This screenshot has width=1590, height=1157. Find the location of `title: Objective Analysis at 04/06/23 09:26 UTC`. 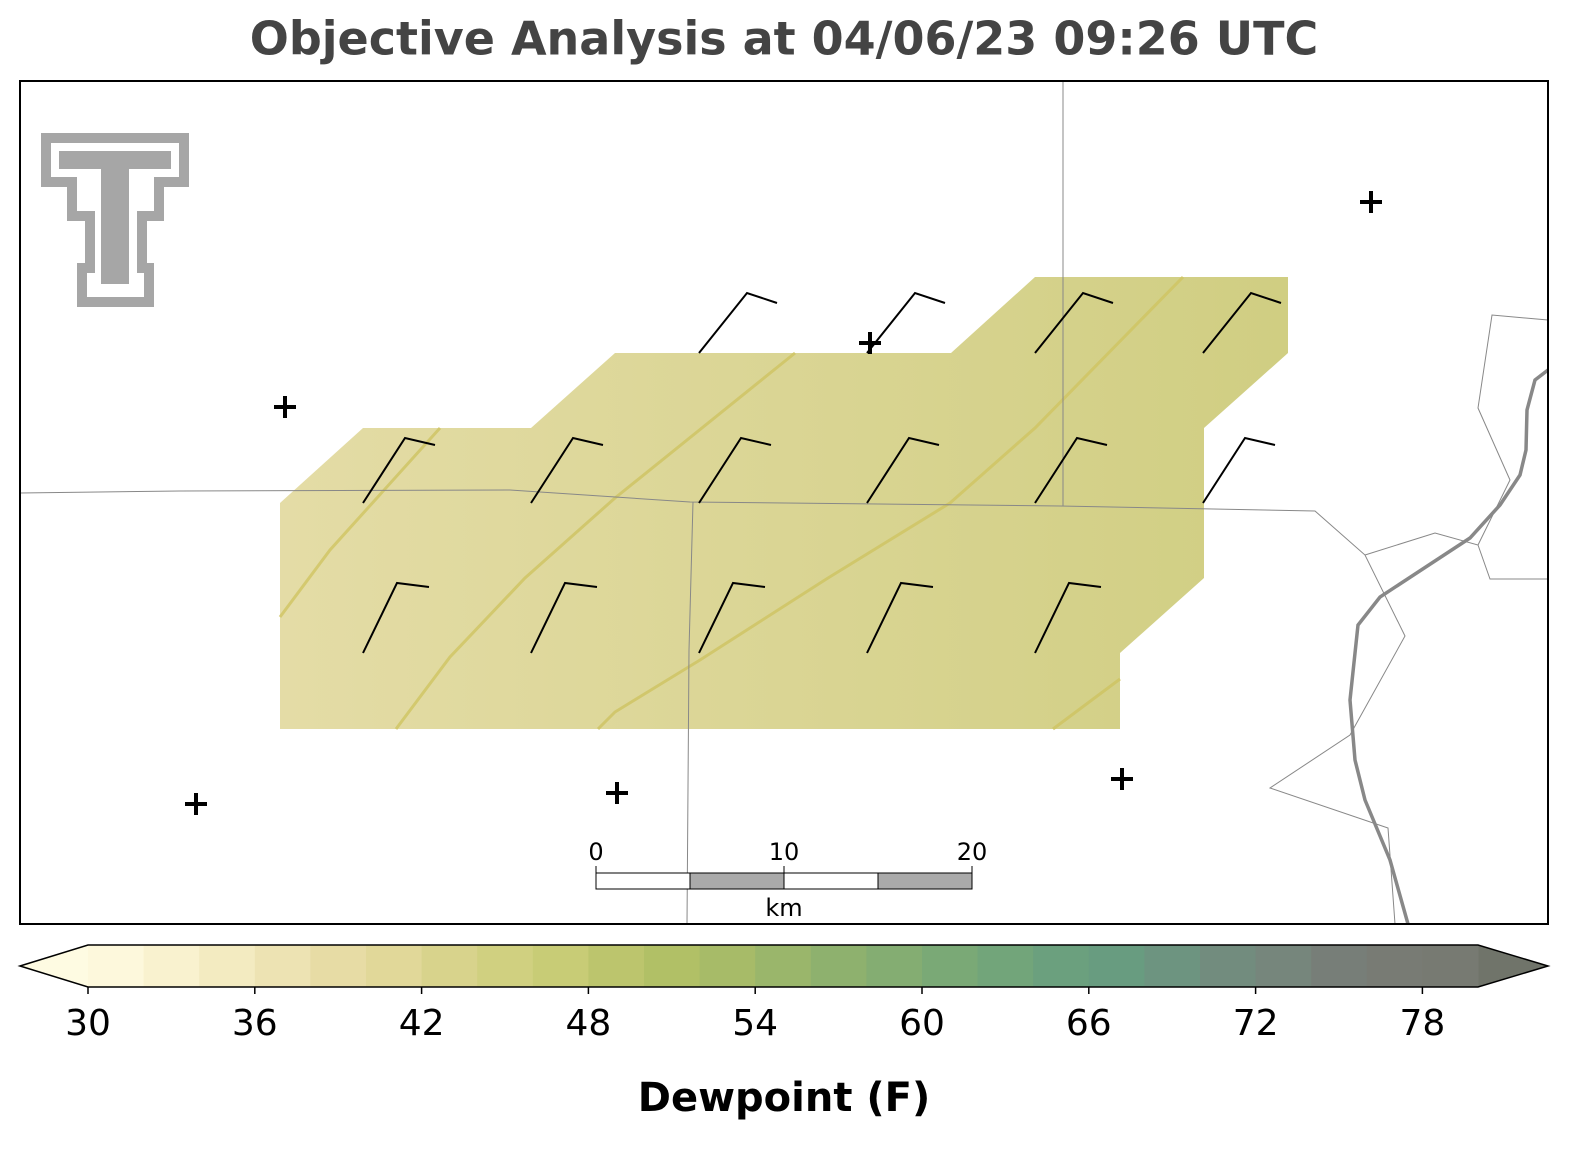

title: Objective Analysis at 04/06/23 09:26 UTC is located at coordinates (784, 39).